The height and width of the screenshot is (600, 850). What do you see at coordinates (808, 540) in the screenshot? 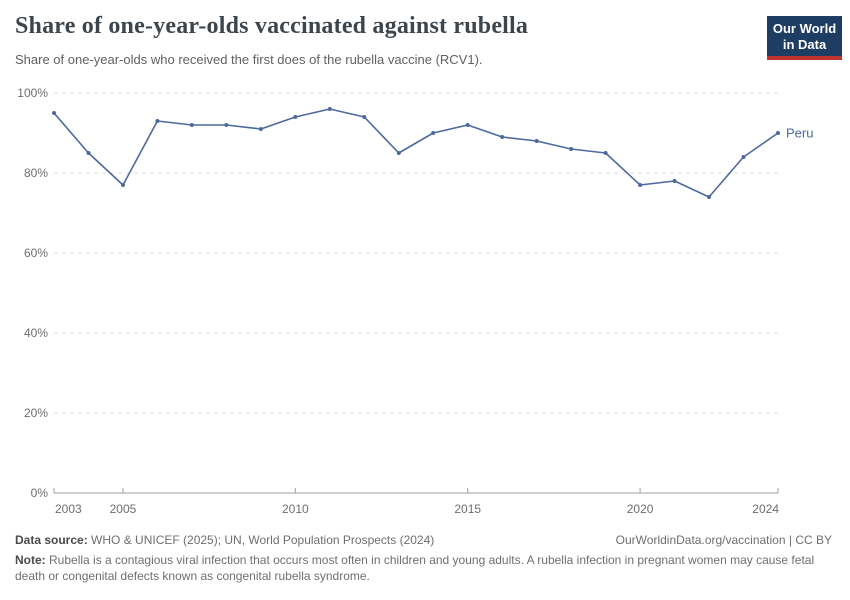
I see `license-text: | CC BY` at bounding box center [808, 540].